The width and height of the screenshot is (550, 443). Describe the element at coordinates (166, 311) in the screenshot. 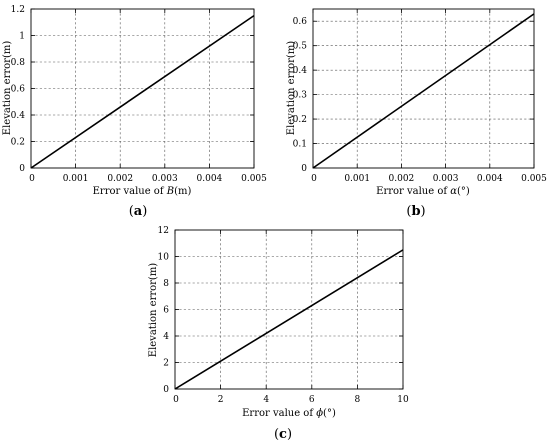

I see `y-tick-label: 6` at that location.